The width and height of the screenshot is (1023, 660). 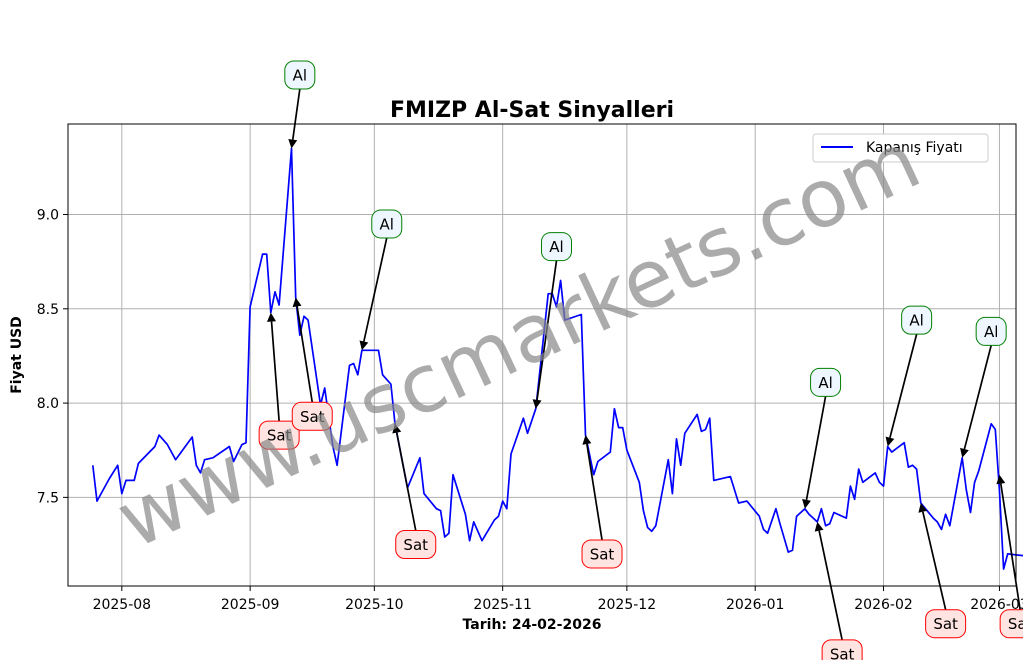 I want to click on legend: Kapanış Fiyatı, so click(x=900, y=148).